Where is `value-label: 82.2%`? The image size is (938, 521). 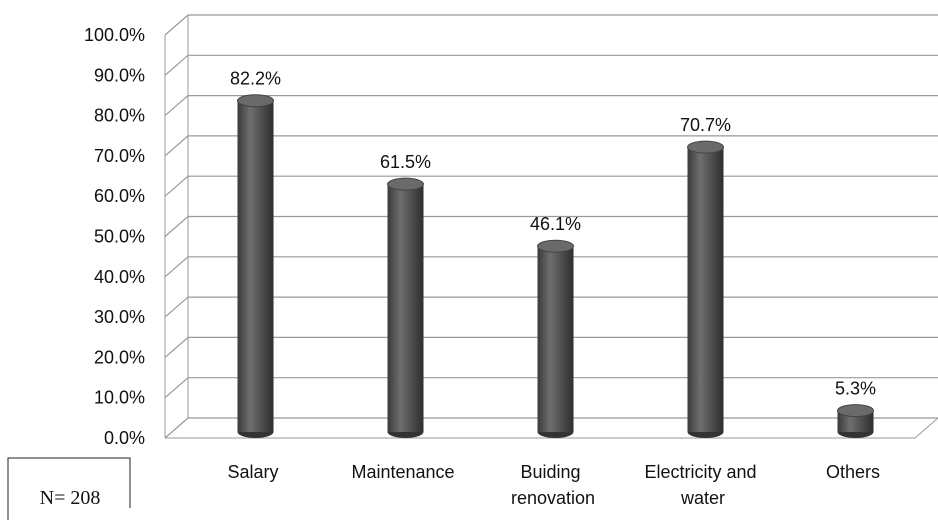 value-label: 82.2% is located at coordinates (255, 79).